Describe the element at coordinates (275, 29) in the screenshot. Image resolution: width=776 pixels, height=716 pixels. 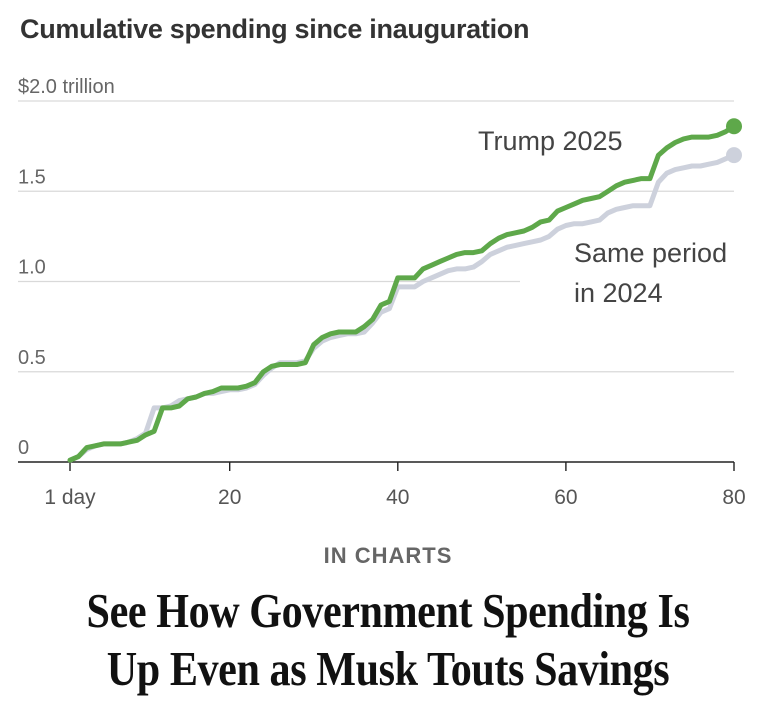
I see `chart-title: Cumulative spending since inauguration` at that location.